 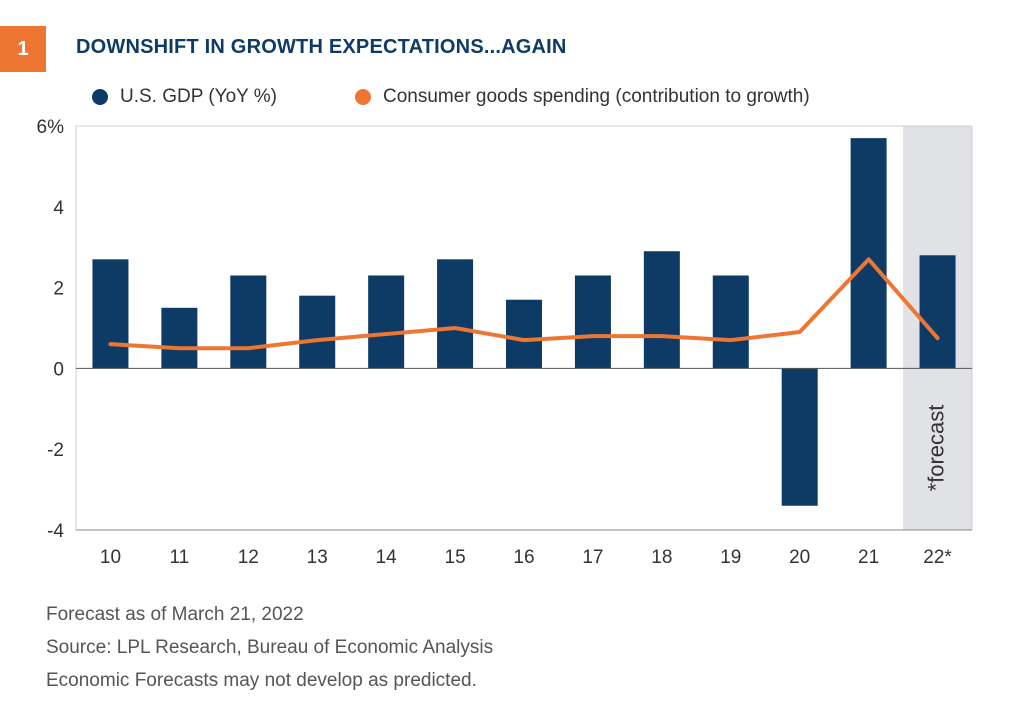 What do you see at coordinates (100, 97) in the screenshot?
I see `legend-swatch-gdp` at bounding box center [100, 97].